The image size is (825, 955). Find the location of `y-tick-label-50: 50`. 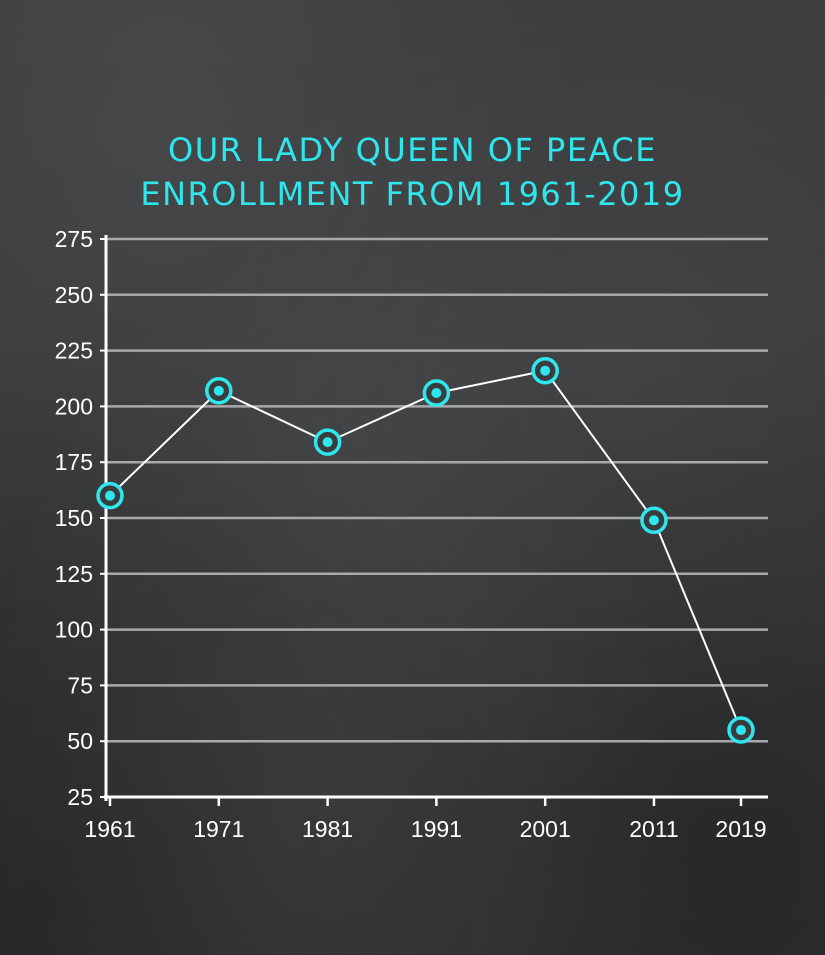

y-tick-label-50: 50 is located at coordinates (80, 741).